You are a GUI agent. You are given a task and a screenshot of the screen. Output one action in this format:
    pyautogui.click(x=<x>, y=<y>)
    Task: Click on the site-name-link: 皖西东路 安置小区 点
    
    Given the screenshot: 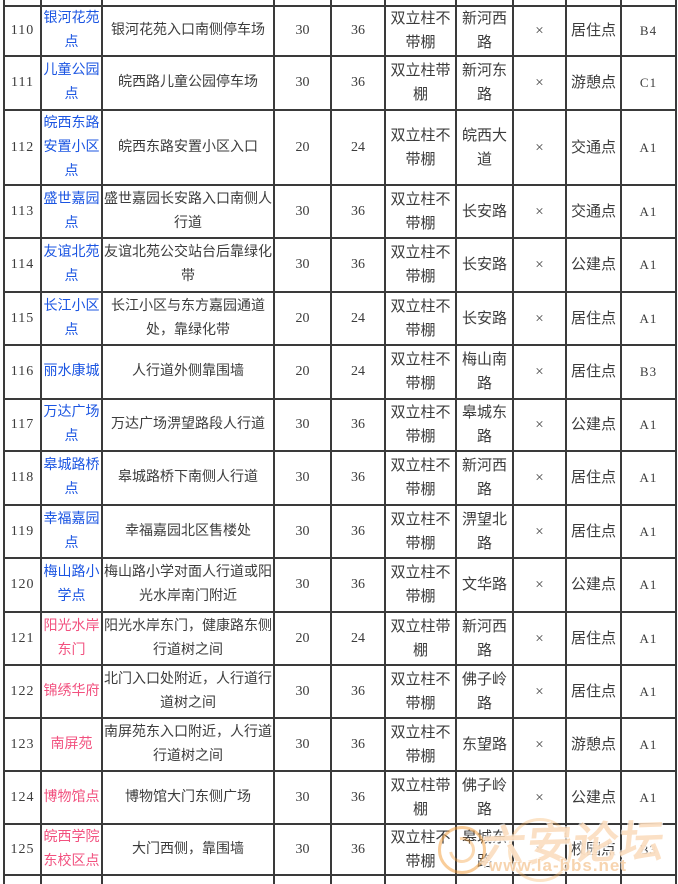 What is the action you would take?
    pyautogui.click(x=71, y=147)
    